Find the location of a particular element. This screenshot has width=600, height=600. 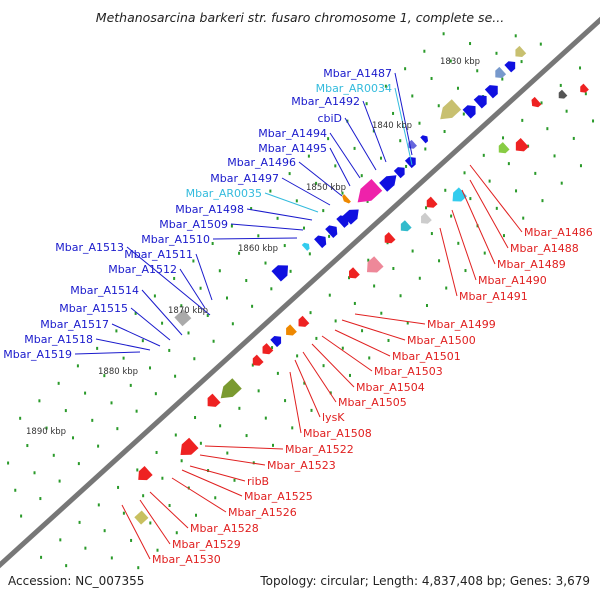

gene-a1522 is located at coordinates (304, 321).